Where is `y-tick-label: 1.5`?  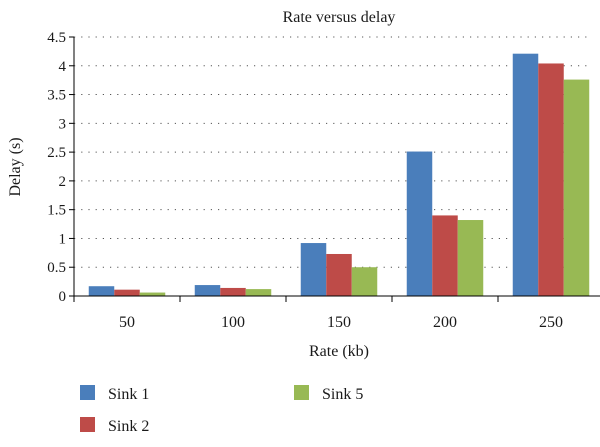
y-tick-label: 1.5 is located at coordinates (56, 211).